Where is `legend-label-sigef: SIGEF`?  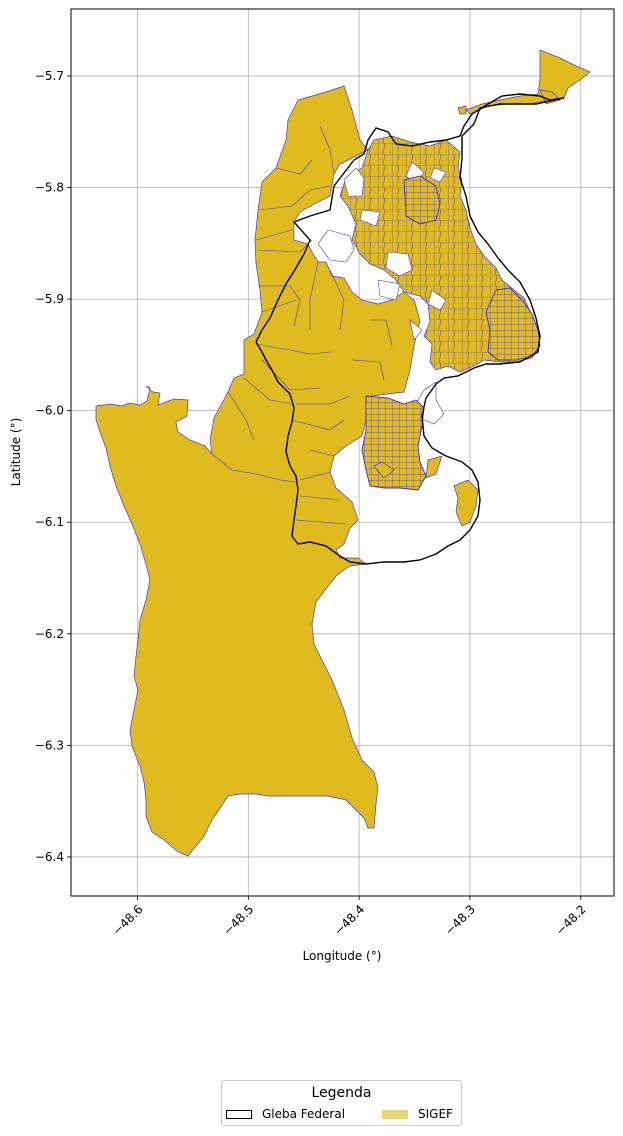
legend-label-sigef: SIGEF is located at coordinates (435, 1114).